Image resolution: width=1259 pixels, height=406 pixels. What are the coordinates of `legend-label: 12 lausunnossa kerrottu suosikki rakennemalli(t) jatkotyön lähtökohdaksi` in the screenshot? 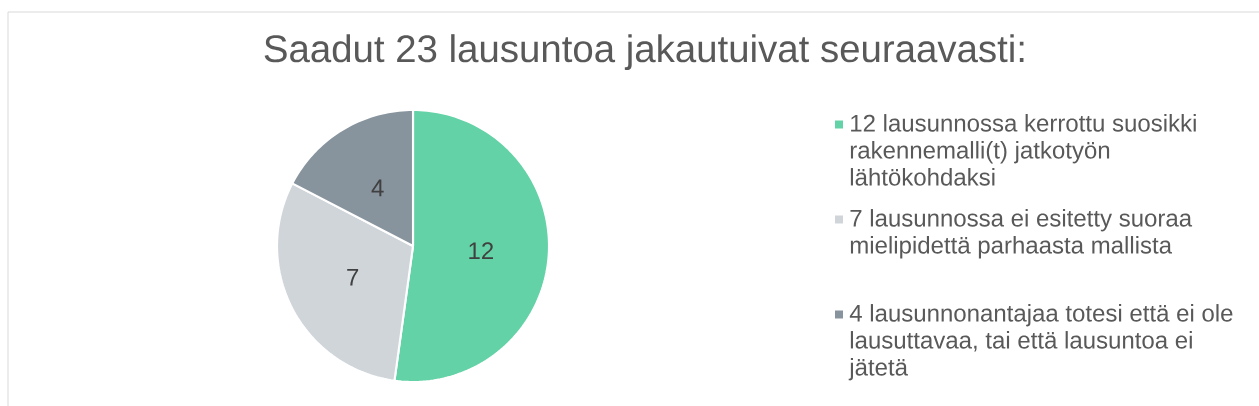 It's located at (1023, 150).